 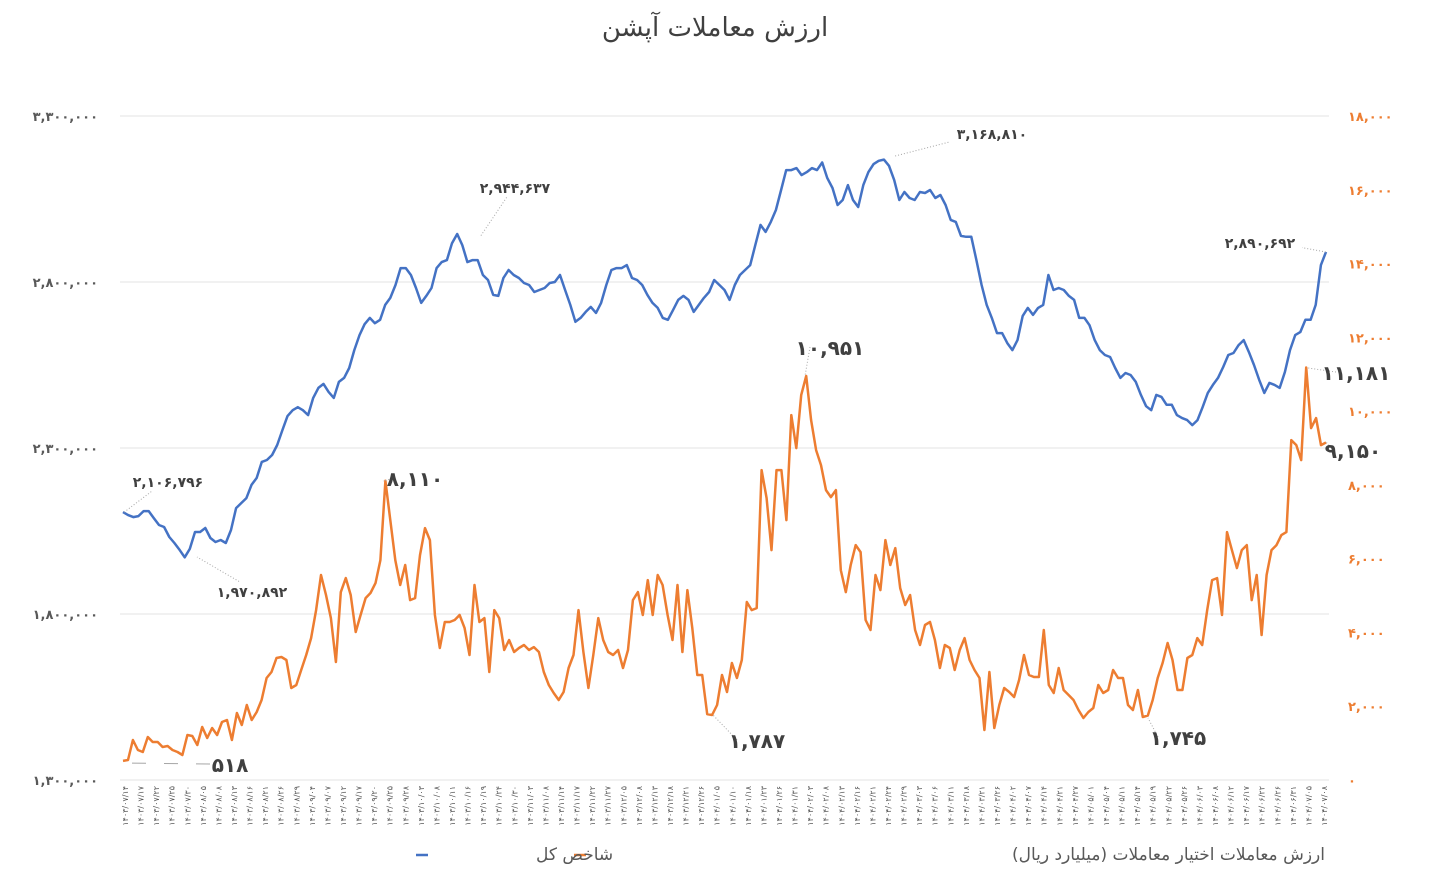 What do you see at coordinates (795, 806) in the screenshot?
I see `x-tick-label: ۱۴۰۴/۰۱/۳۱` at bounding box center [795, 806].